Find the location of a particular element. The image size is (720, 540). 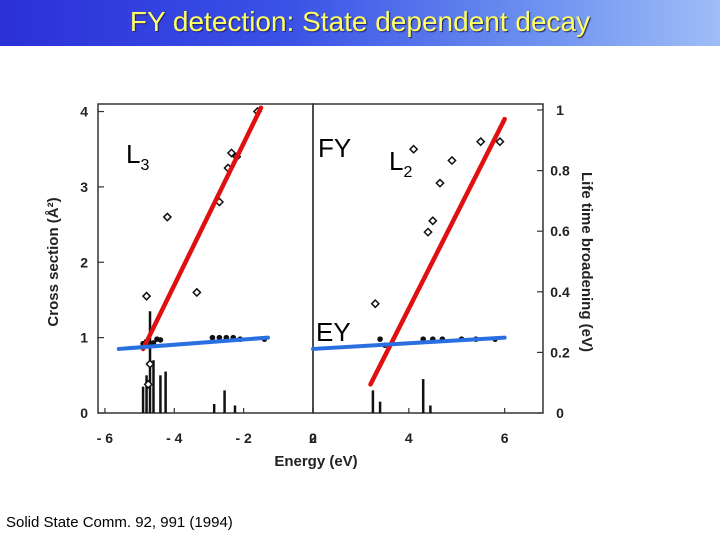

y2-axis-label: Life time broadening (eV) is located at coordinates (586, 262).